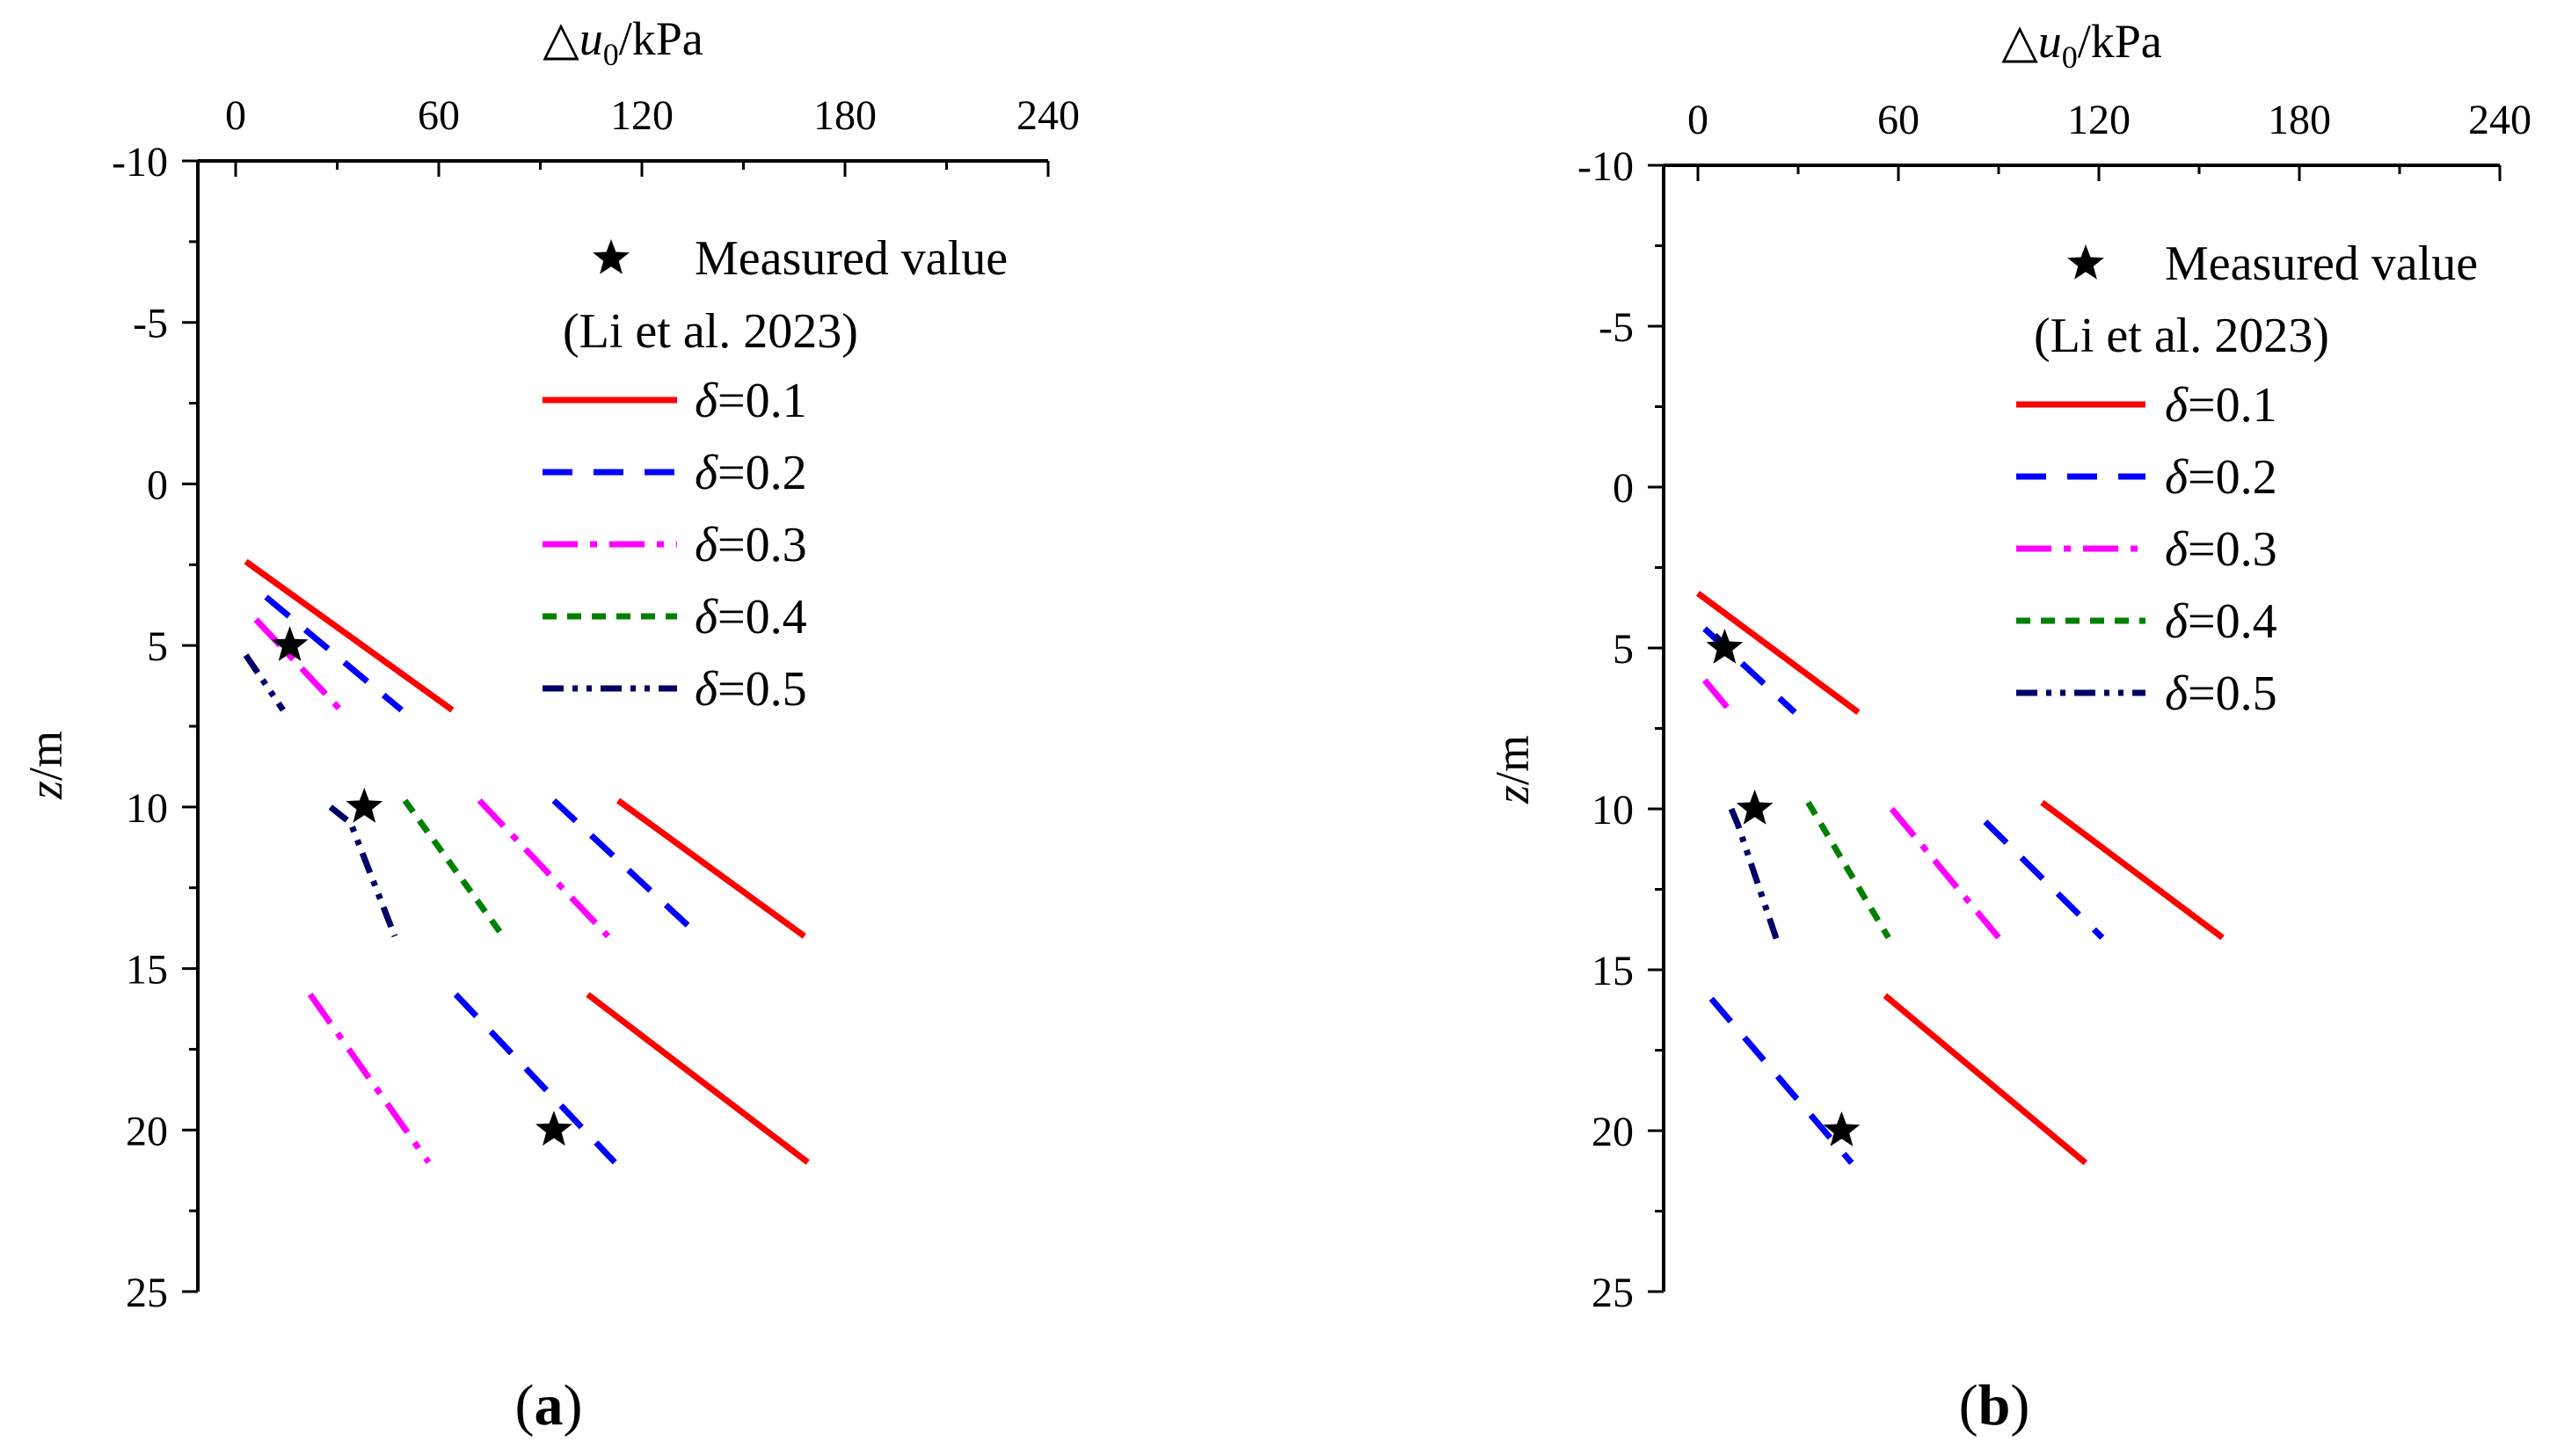  What do you see at coordinates (1995, 1405) in the screenshot?
I see `panel-label: (b)` at bounding box center [1995, 1405].